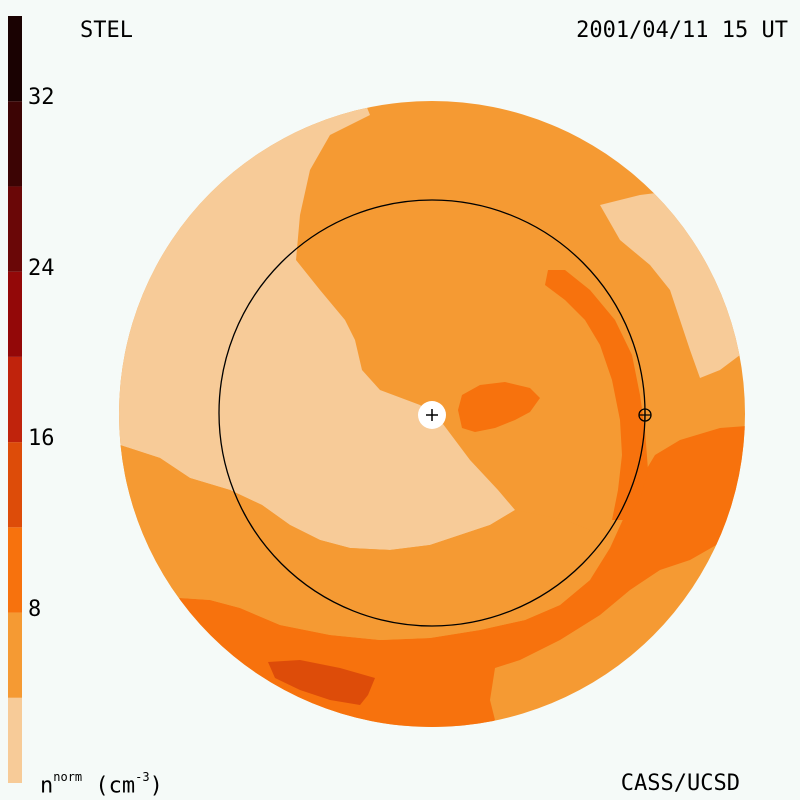 The width and height of the screenshot is (800, 800). I want to click on high-density-blob-center, so click(499, 407).